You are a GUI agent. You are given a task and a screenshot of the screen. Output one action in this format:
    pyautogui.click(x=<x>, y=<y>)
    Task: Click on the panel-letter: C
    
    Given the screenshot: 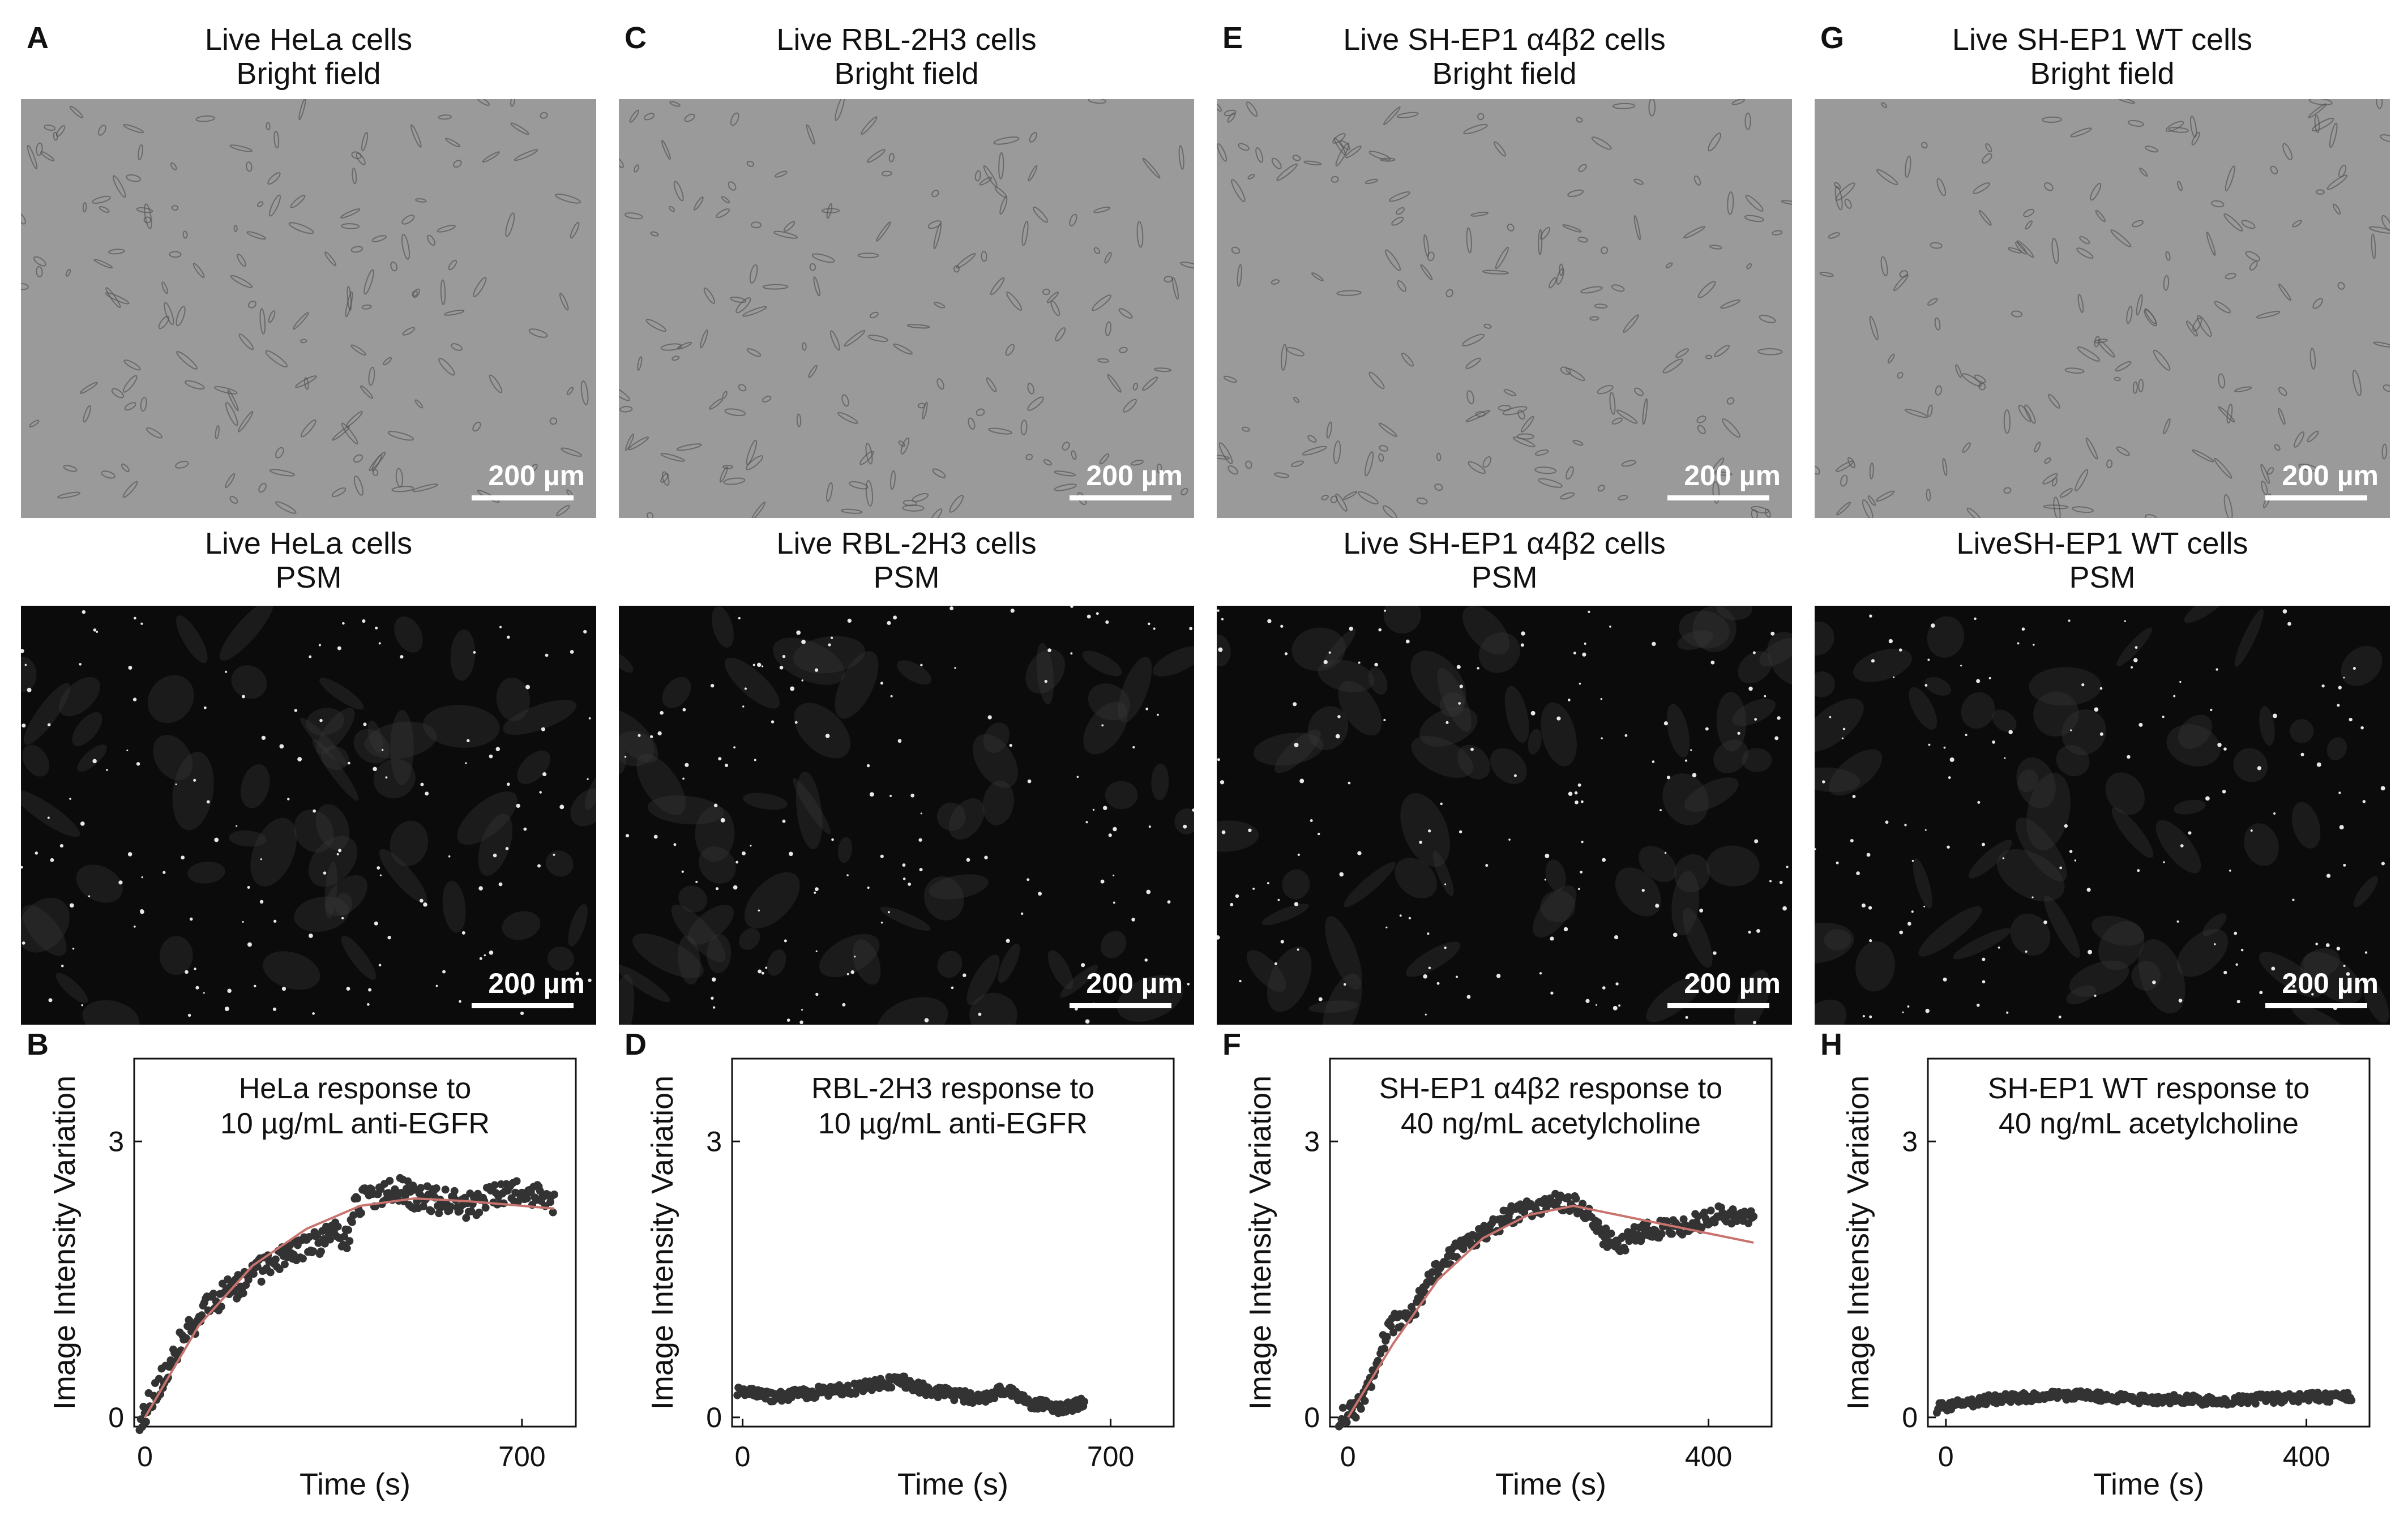 What is the action you would take?
    pyautogui.click(x=636, y=38)
    